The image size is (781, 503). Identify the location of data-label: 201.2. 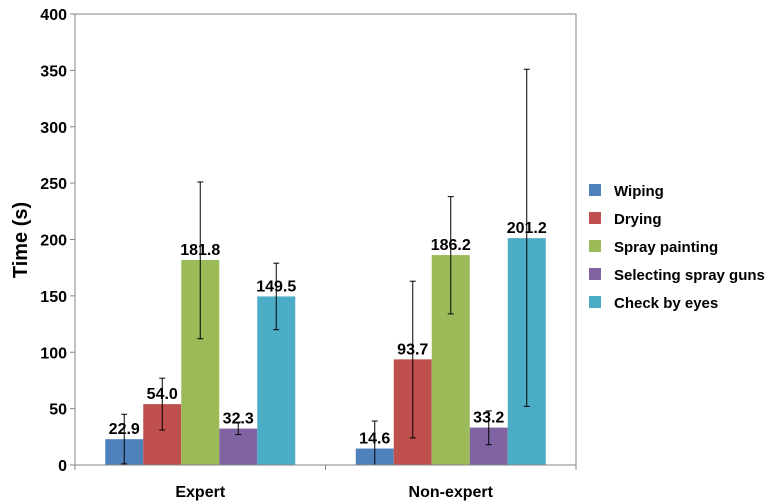
(527, 228).